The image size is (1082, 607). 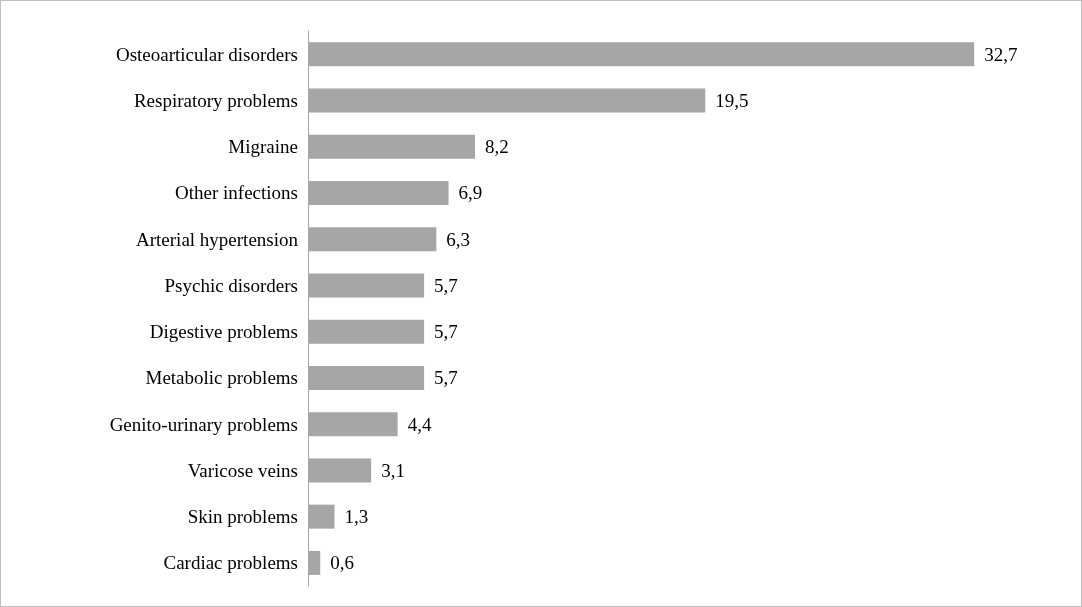 What do you see at coordinates (1001, 54) in the screenshot?
I see `data-label: 32,7` at bounding box center [1001, 54].